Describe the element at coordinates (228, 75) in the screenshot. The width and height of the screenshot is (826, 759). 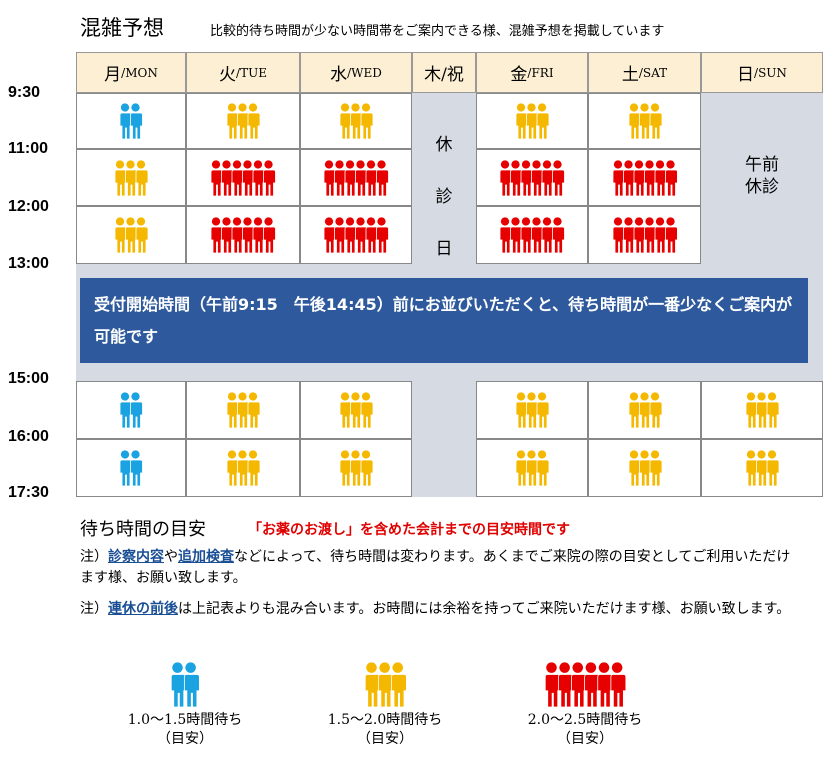
I see `day-header-jp: 火` at that location.